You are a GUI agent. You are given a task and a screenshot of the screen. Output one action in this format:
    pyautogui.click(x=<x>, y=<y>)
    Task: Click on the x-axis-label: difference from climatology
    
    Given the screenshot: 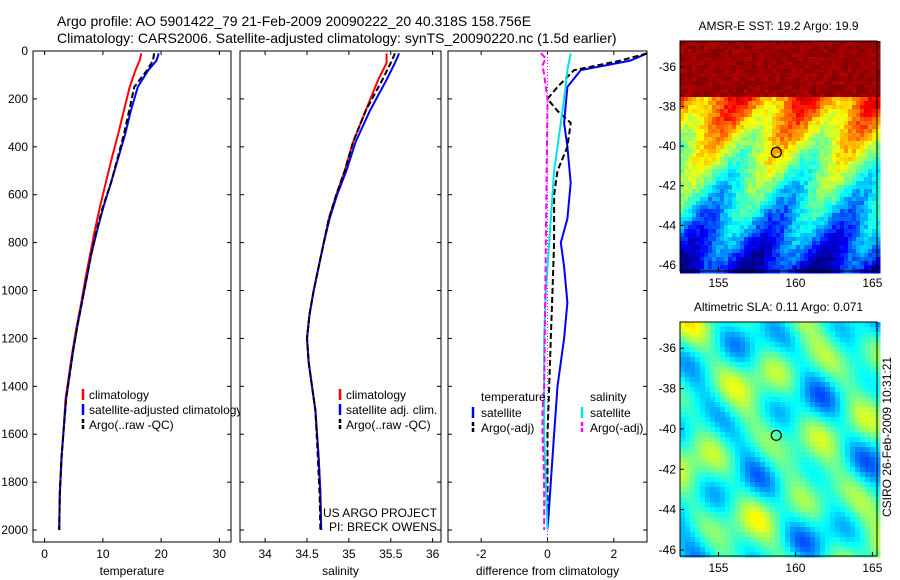 What is the action you would take?
    pyautogui.click(x=547, y=571)
    